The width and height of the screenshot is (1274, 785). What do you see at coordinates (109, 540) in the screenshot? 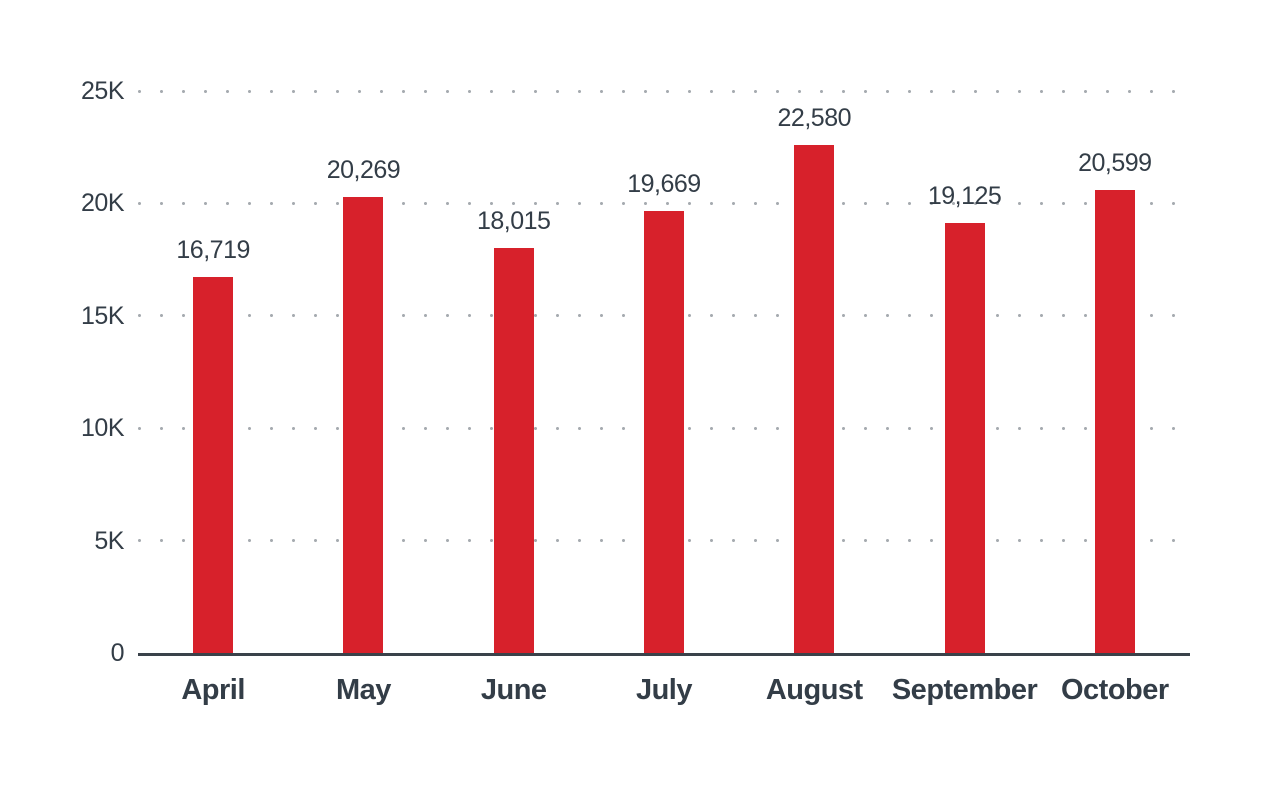
I see `y-tick-label: 5K` at bounding box center [109, 540].